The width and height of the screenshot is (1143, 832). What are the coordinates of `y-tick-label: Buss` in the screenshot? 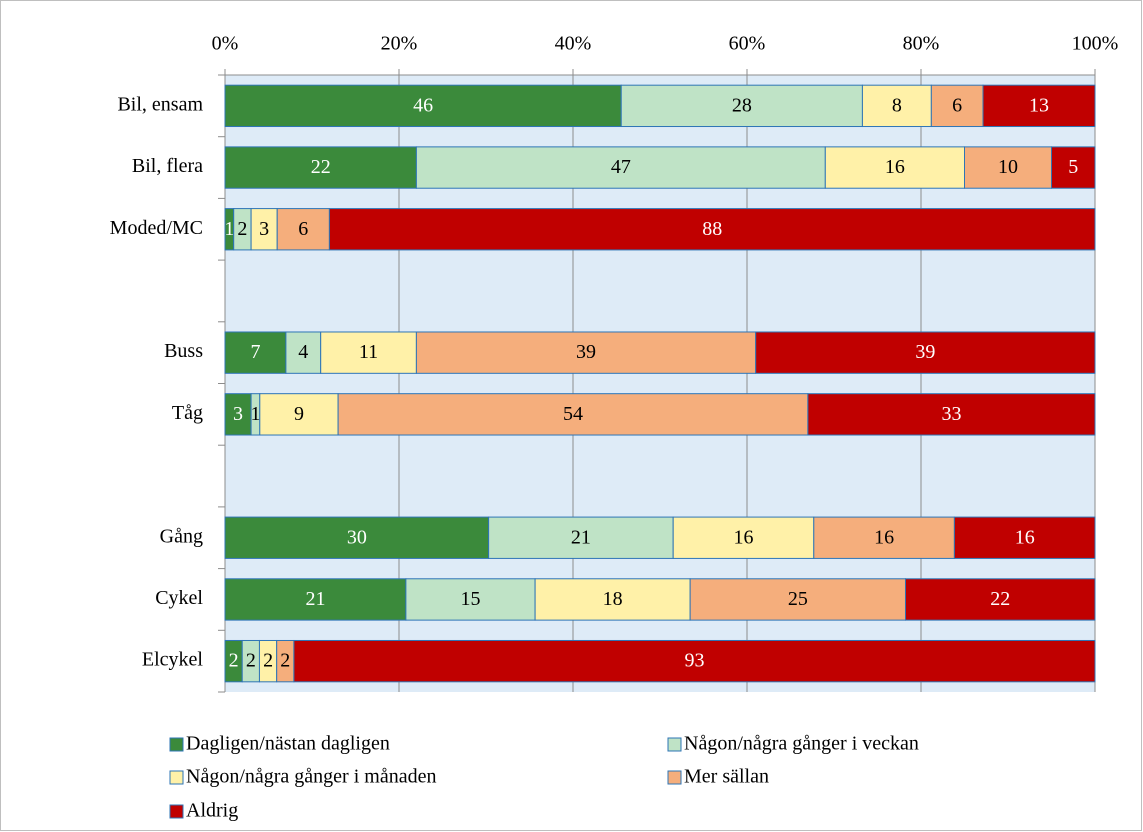 It's located at (183, 351).